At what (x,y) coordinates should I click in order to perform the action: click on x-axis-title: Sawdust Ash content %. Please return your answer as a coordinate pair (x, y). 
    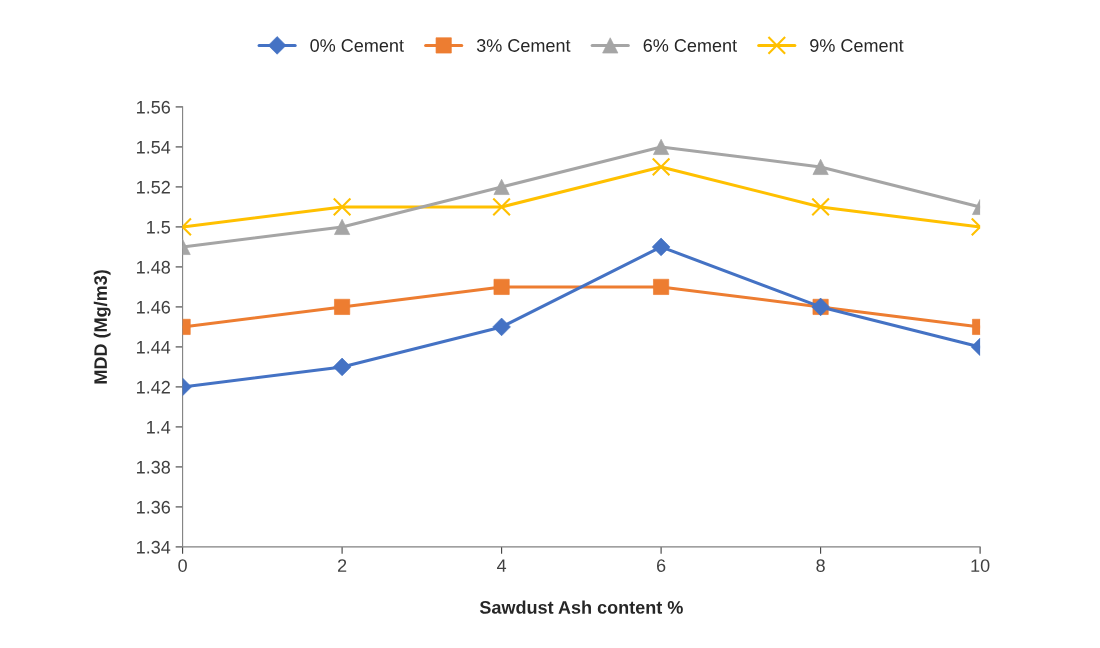
    Looking at the image, I should click on (581, 607).